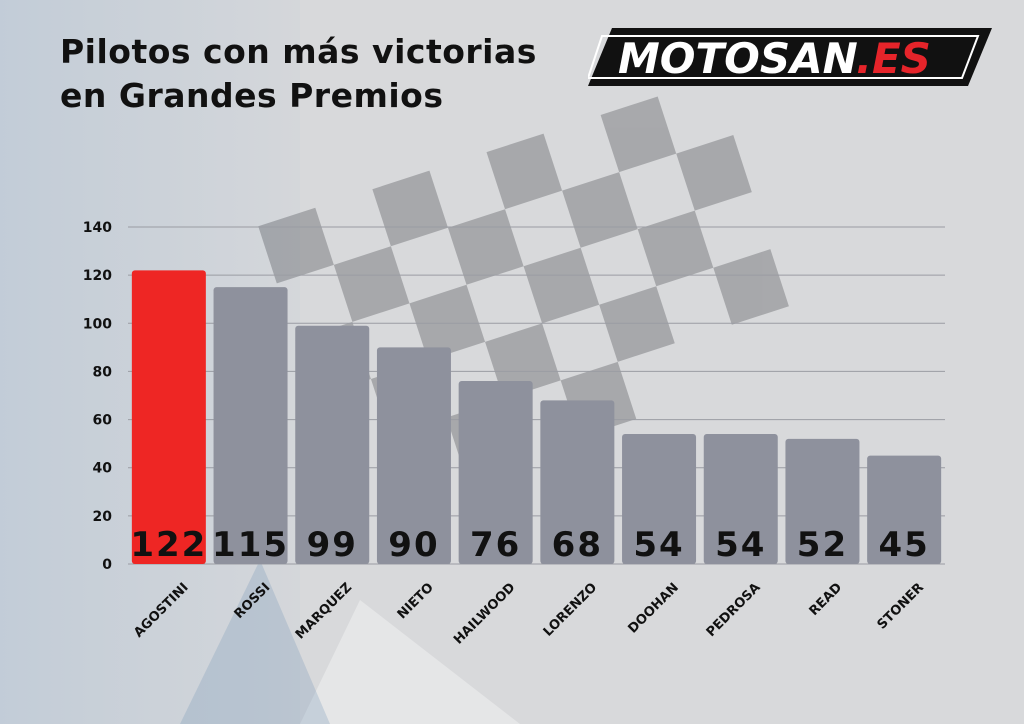 The width and height of the screenshot is (1024, 724). Describe the element at coordinates (103, 517) in the screenshot. I see `y-tick-label: 20` at that location.